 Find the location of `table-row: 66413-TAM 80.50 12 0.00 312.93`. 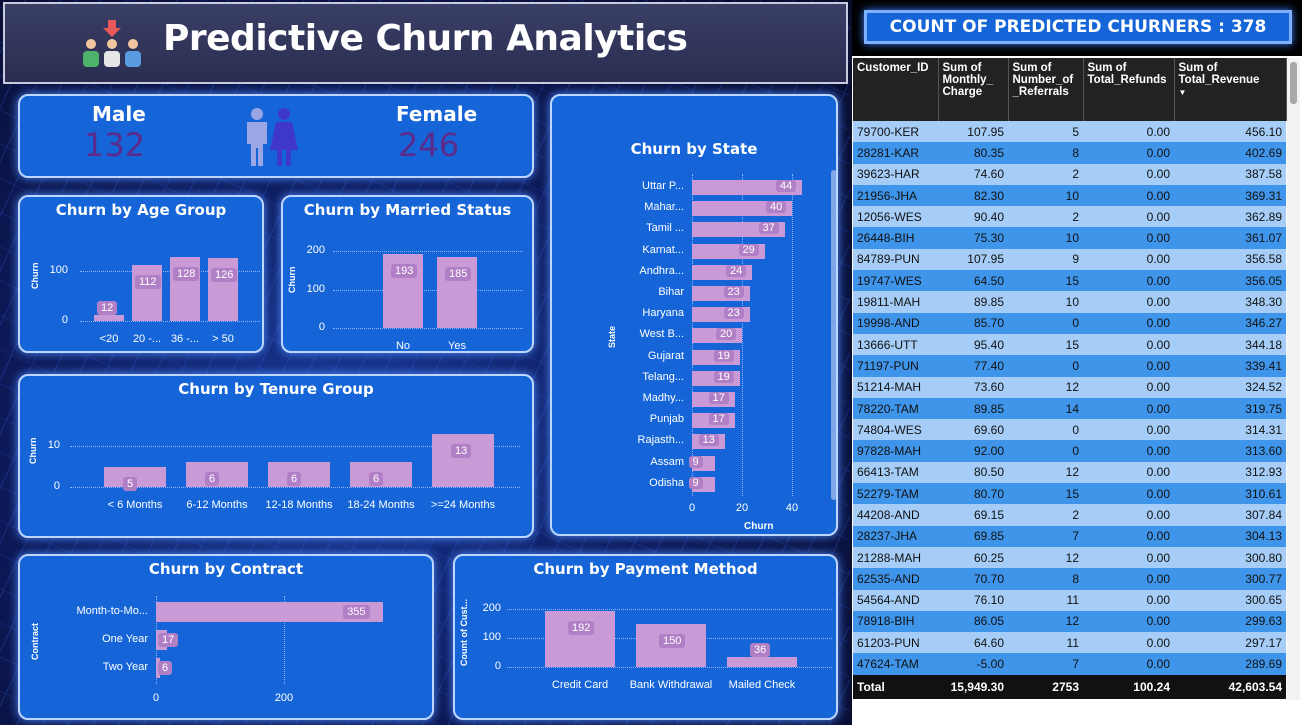

table-row: 66413-TAM 80.50 12 0.00 312.93 is located at coordinates (1069, 472).